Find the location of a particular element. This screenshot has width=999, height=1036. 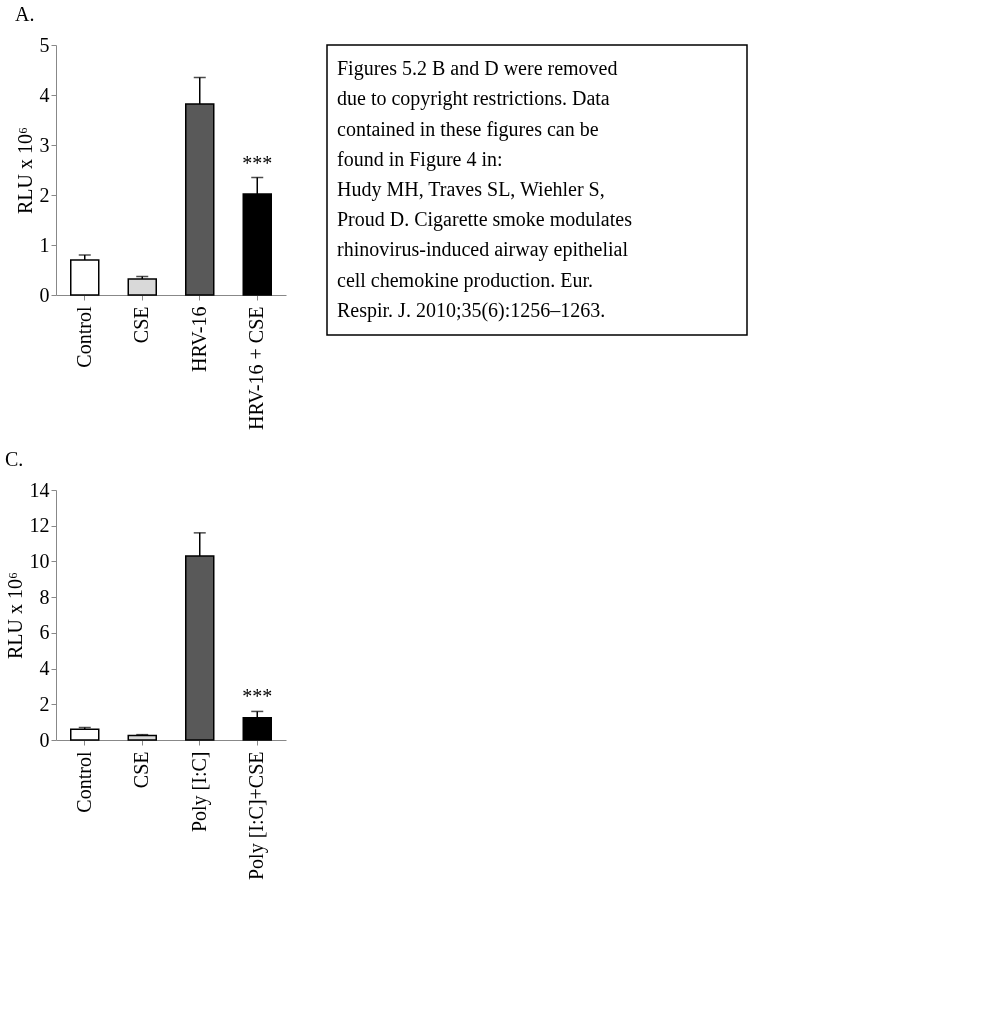

text: cell chemokine production. Eur. is located at coordinates (465, 280).